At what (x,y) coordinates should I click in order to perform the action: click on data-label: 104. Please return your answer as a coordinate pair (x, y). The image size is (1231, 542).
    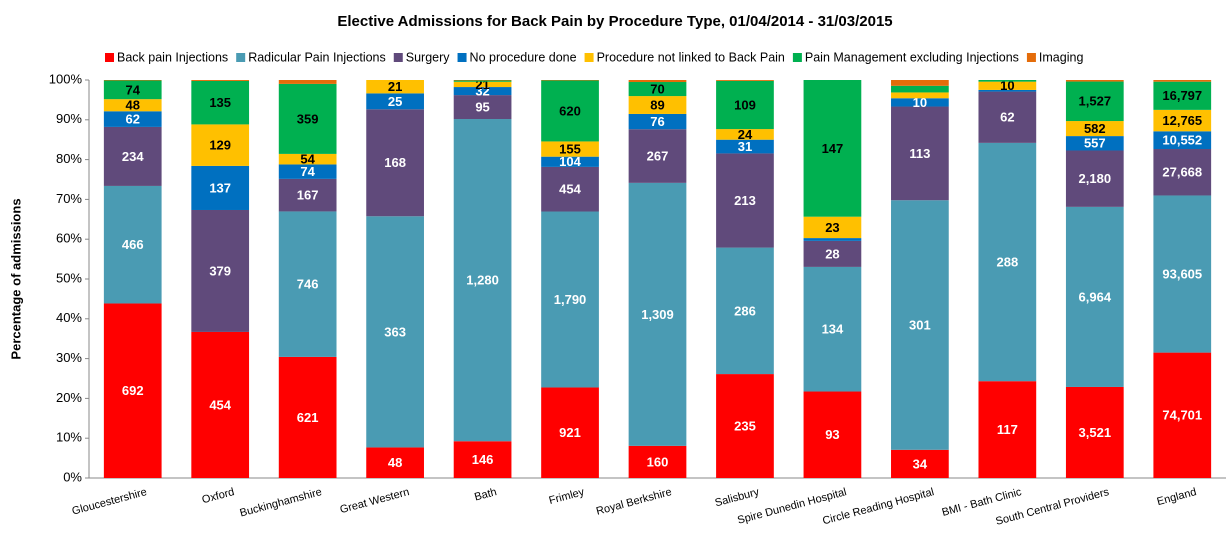
    Looking at the image, I should click on (570, 161).